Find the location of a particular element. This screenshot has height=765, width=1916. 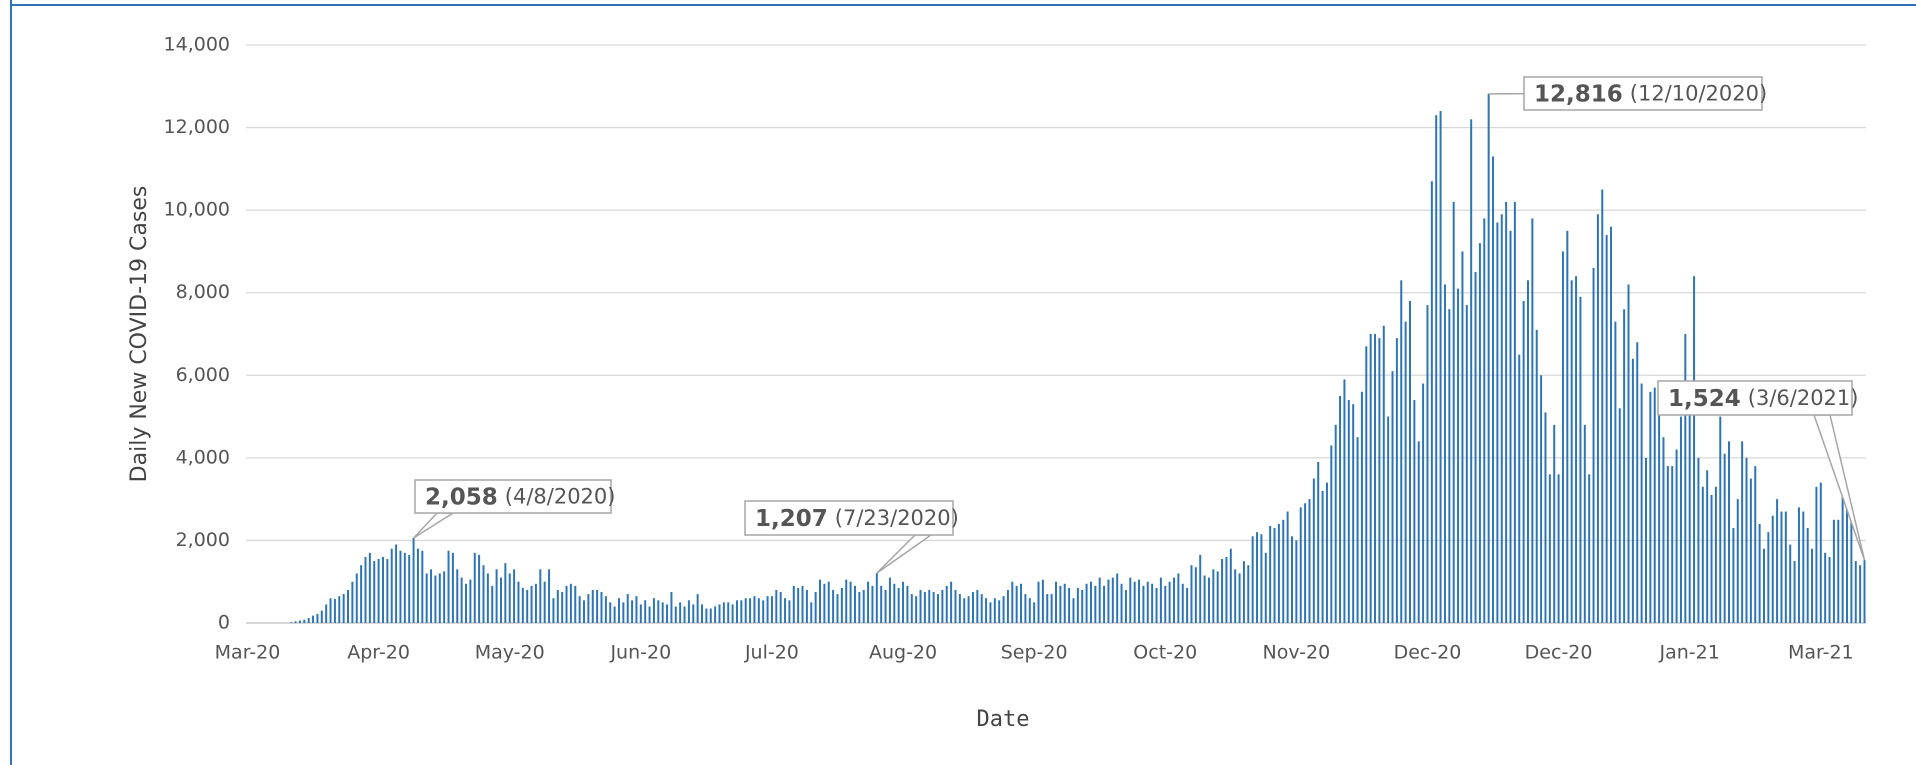

callout-value: 1,207 is located at coordinates (791, 519).